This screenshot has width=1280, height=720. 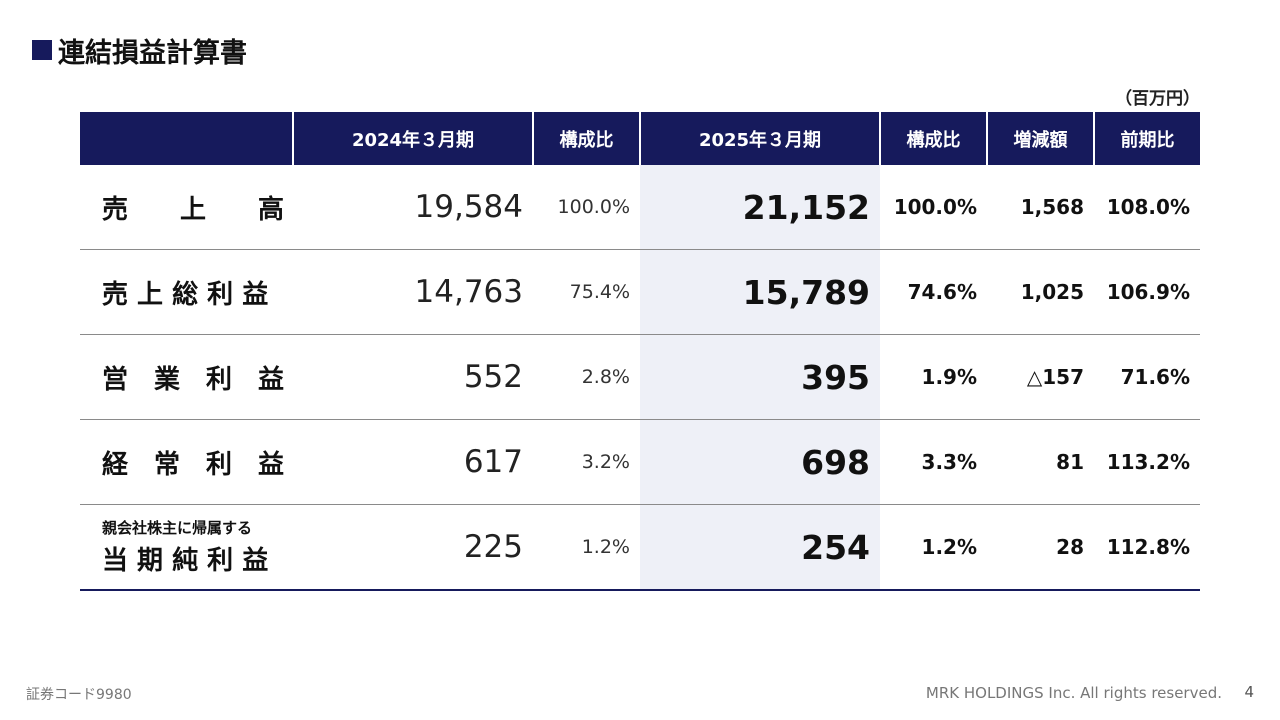 What do you see at coordinates (759, 138) in the screenshot?
I see `header-curr-year: 2025年３月期` at bounding box center [759, 138].